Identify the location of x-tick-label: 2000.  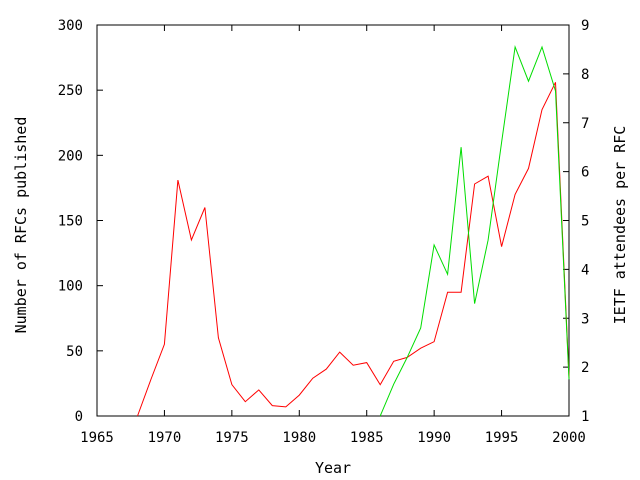
(569, 438).